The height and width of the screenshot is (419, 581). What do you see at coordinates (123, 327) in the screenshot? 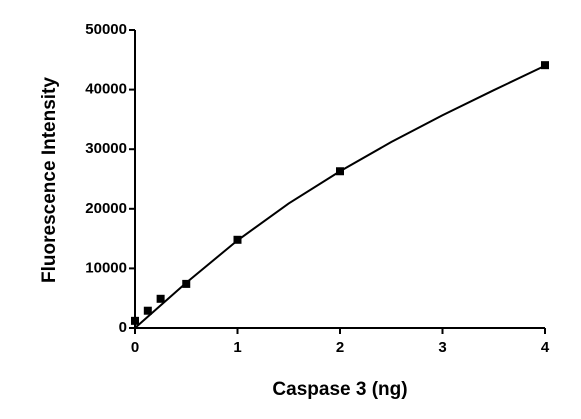
I see `y-tick-label: 0` at bounding box center [123, 327].